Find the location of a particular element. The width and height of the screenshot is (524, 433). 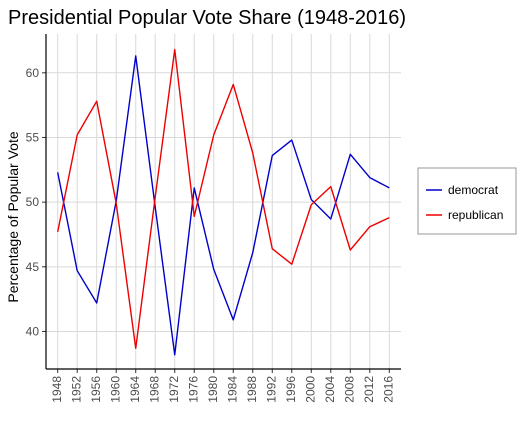

x-tick-label: 1972 is located at coordinates (174, 389).